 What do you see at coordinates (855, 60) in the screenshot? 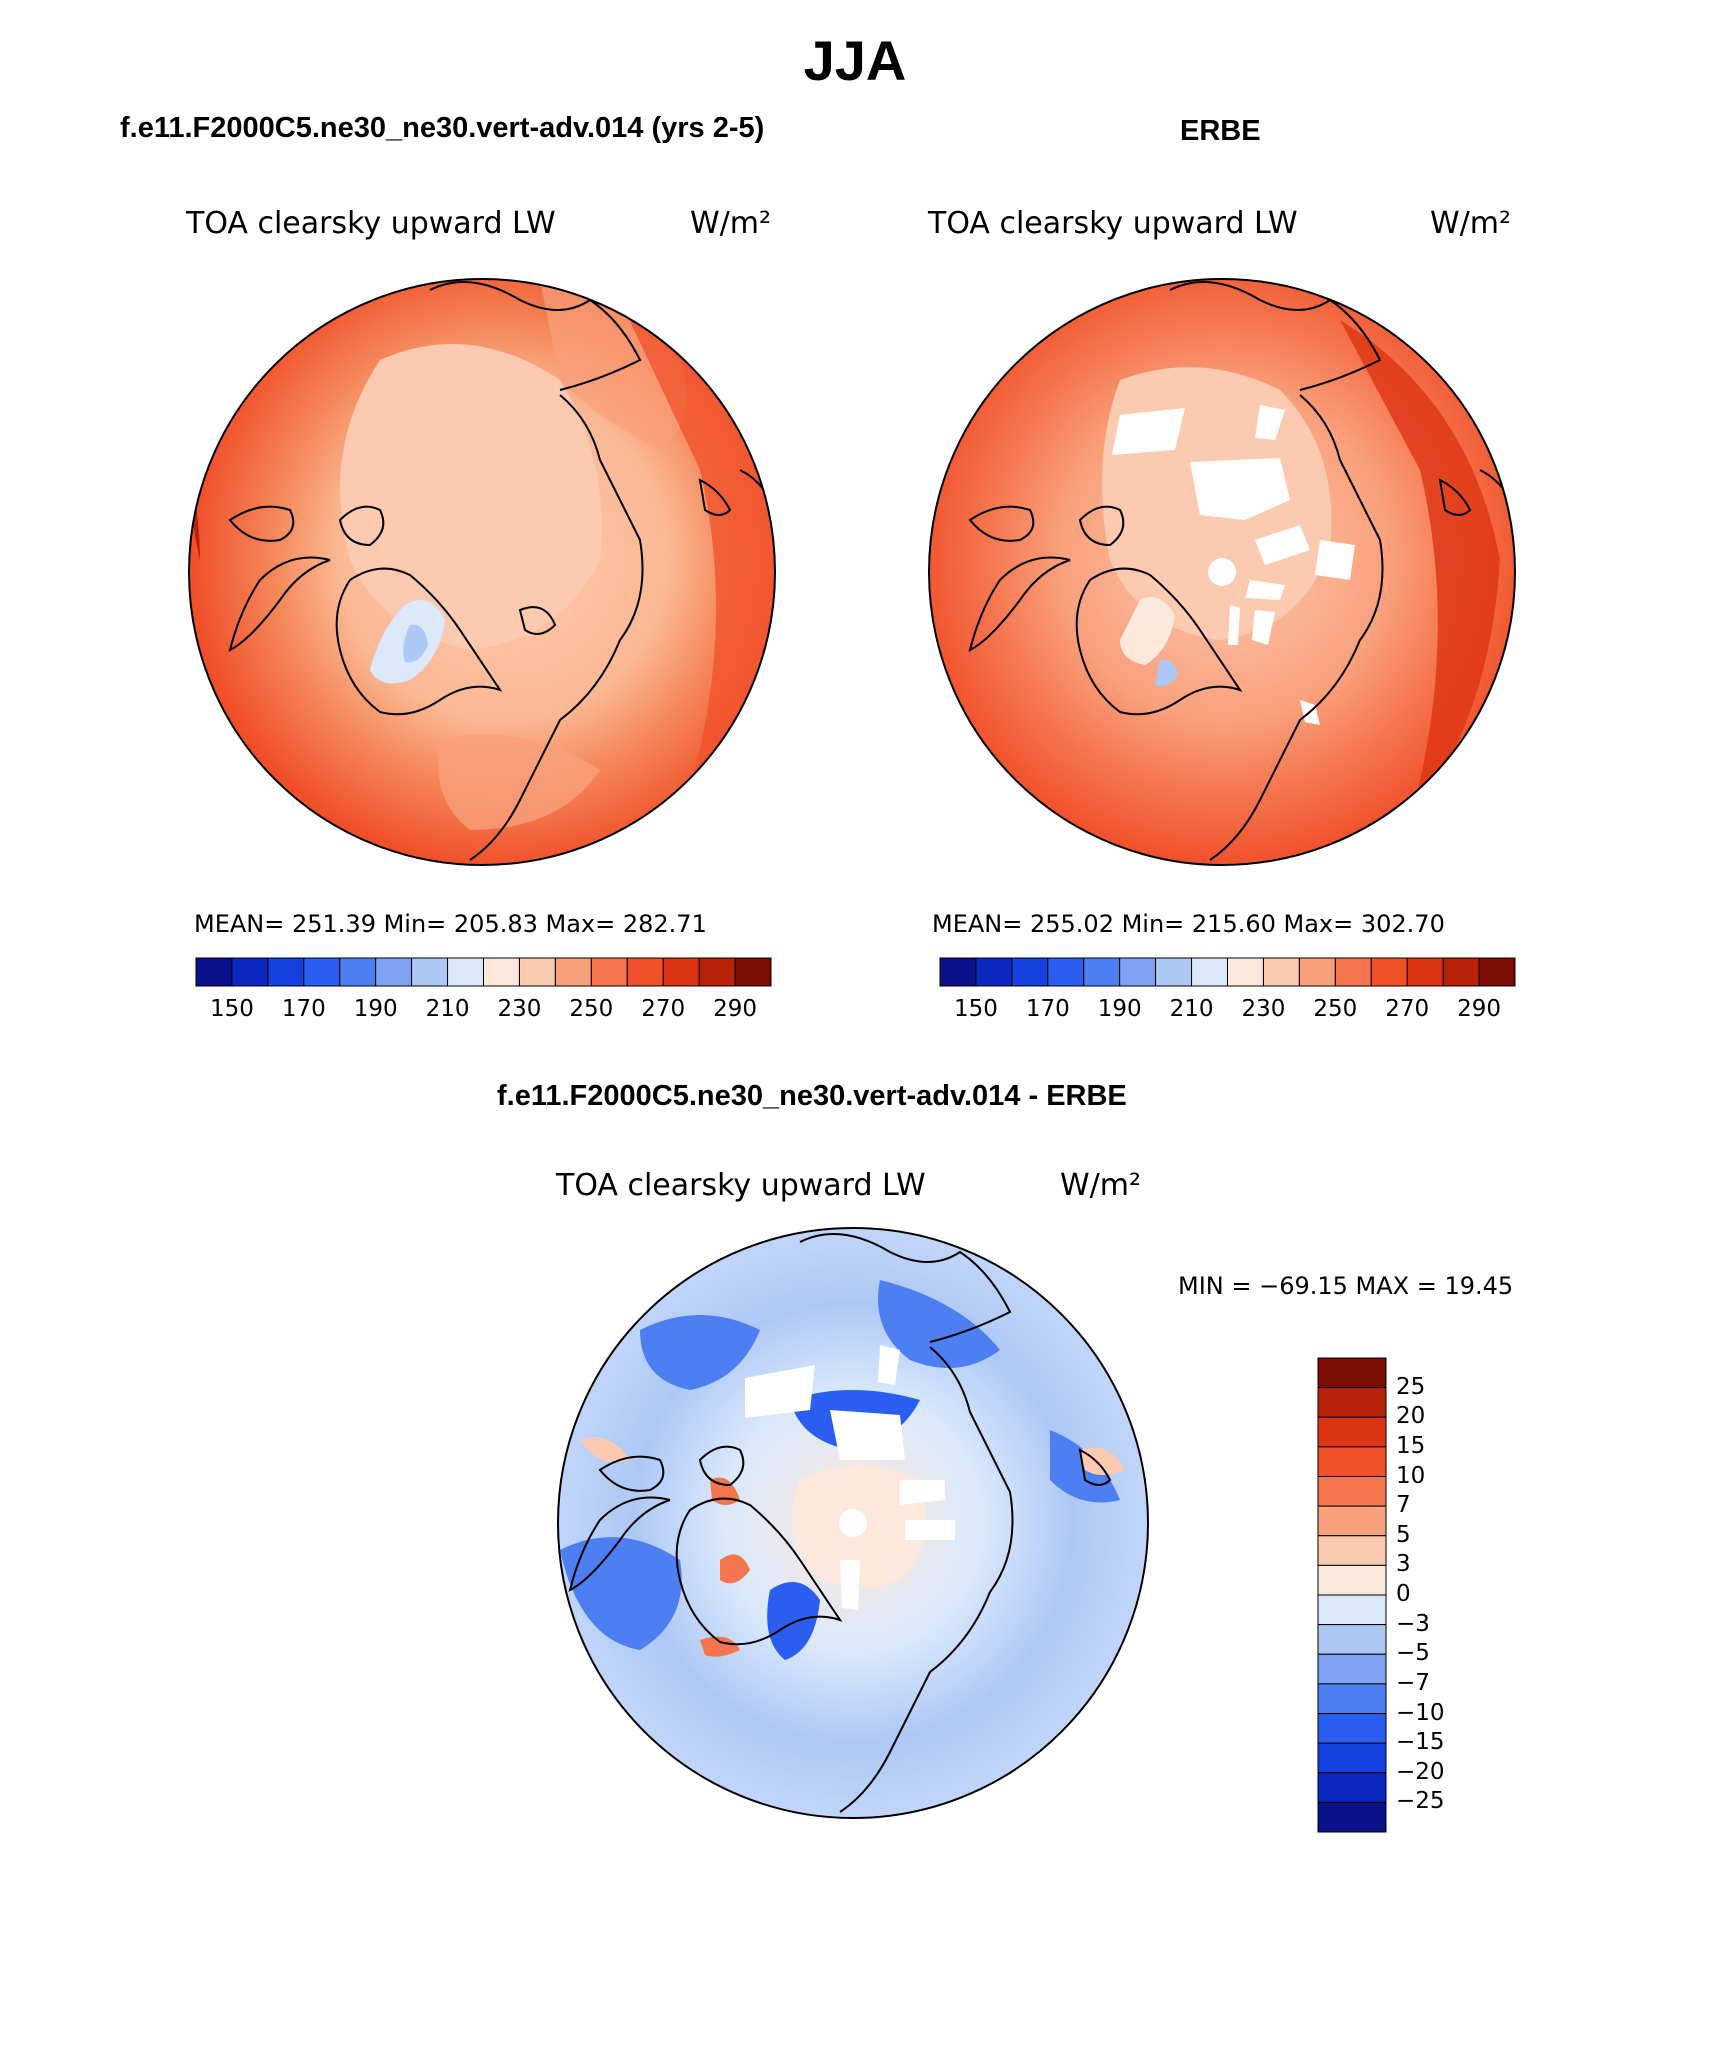
I see `figure-title: JJA` at bounding box center [855, 60].